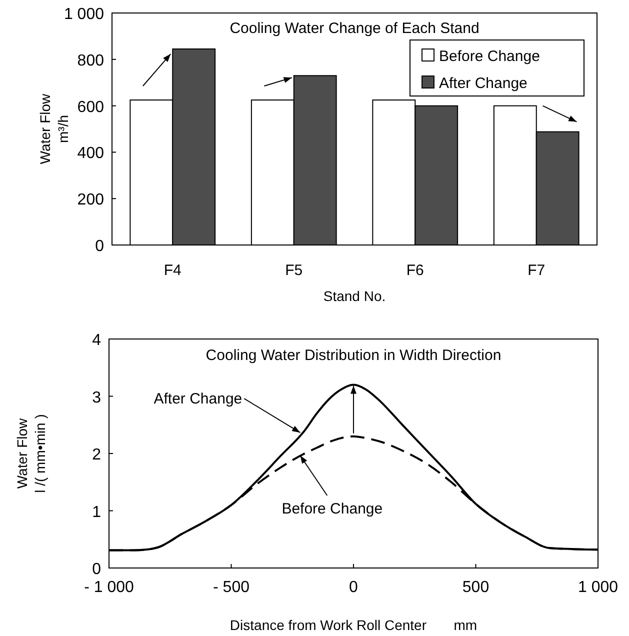  What do you see at coordinates (97, 512) in the screenshot?
I see `y-tick-label: 1` at bounding box center [97, 512].